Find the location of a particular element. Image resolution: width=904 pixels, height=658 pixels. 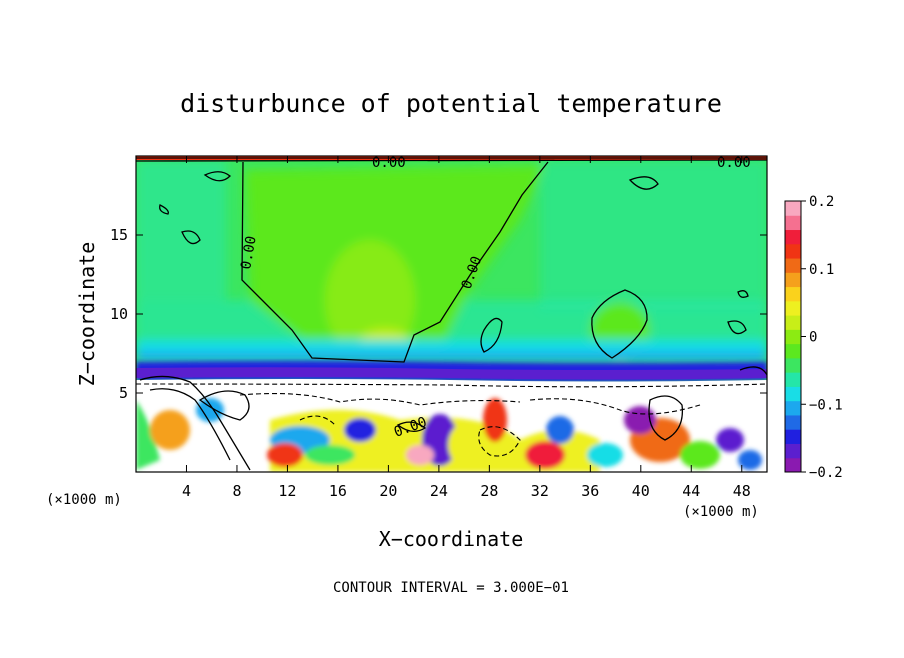

x-tick-label: 44 is located at coordinates (691, 491).